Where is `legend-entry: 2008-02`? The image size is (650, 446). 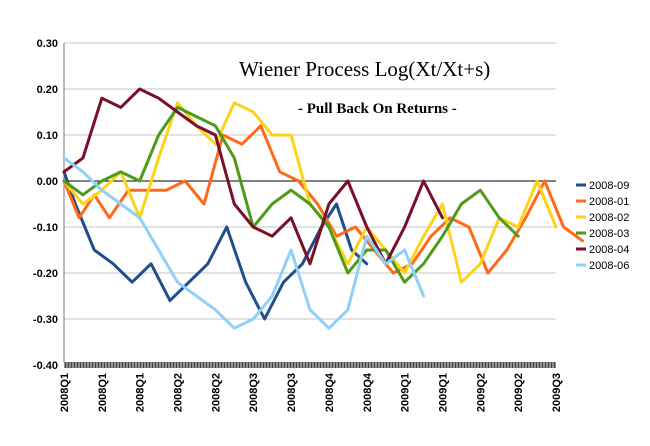 legend-entry: 2008-02 is located at coordinates (609, 218).